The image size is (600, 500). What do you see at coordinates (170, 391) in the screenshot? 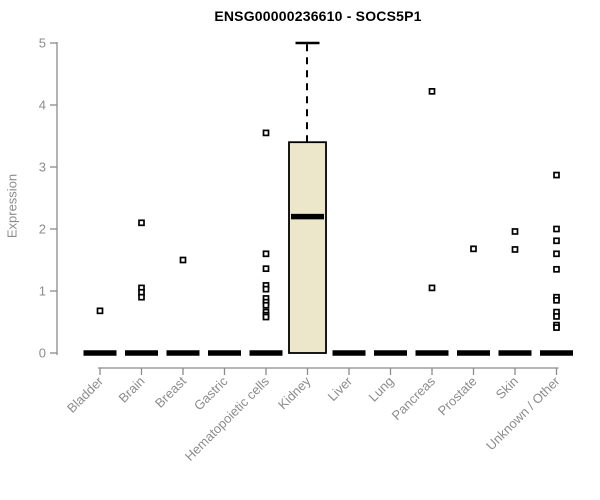
I see `x-tick-label: Breast` at bounding box center [170, 391].